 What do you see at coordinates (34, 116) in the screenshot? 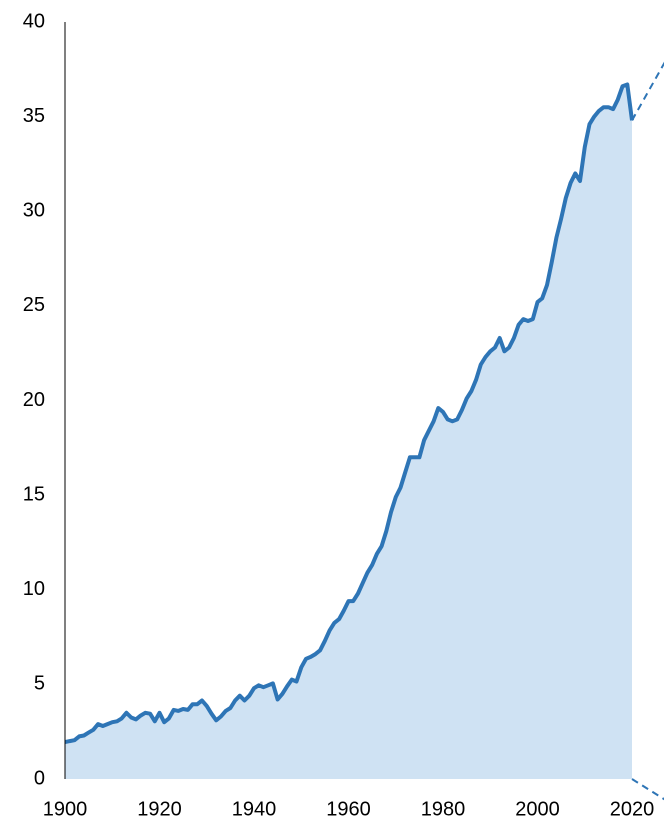
I see `y-tick-label: 35` at bounding box center [34, 116].